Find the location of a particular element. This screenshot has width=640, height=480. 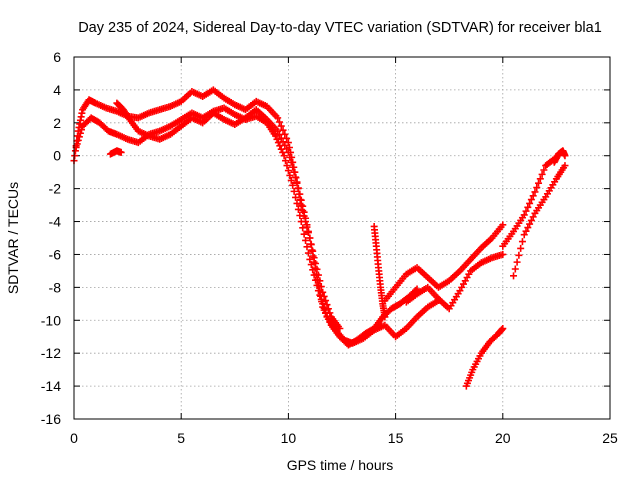

y-tick-label: 0 is located at coordinates (57, 156).